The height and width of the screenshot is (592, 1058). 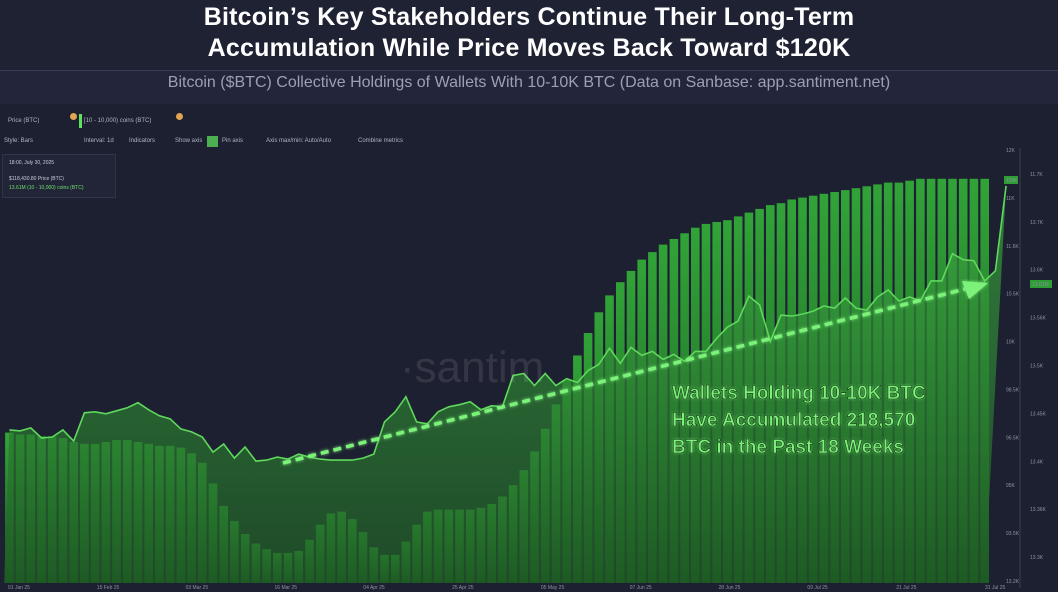 What do you see at coordinates (108, 588) in the screenshot?
I see `x-tick-label: 15 Feb 25` at bounding box center [108, 588].